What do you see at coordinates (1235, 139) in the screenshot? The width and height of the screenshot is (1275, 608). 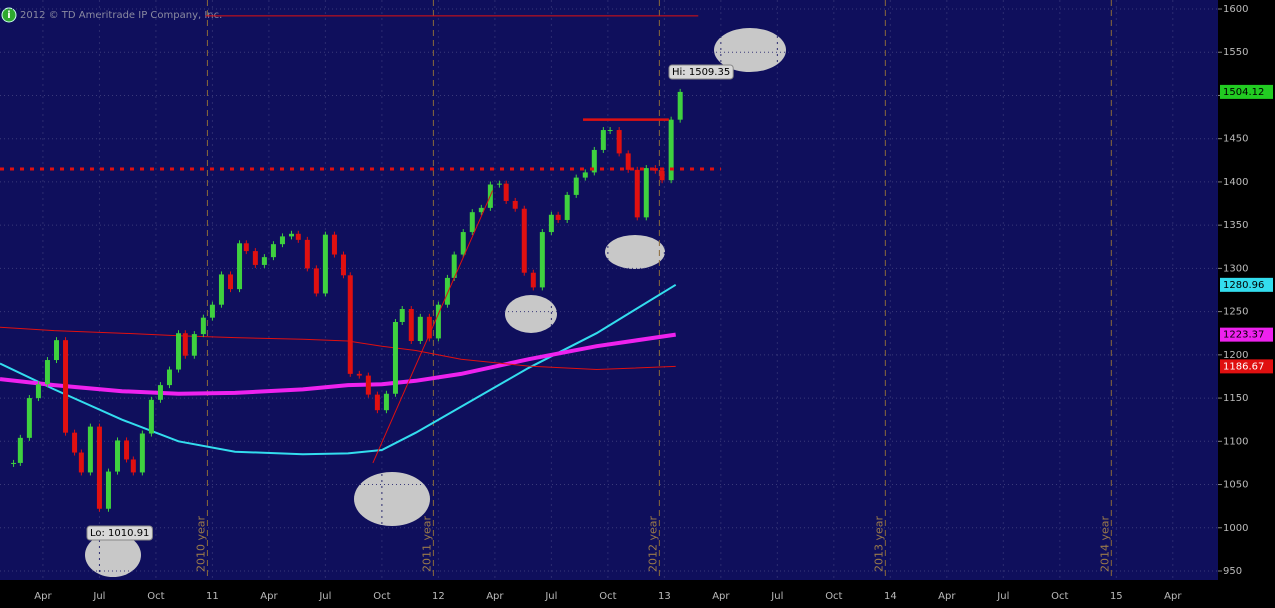 I see `y-tick-label: 1450` at bounding box center [1235, 139].